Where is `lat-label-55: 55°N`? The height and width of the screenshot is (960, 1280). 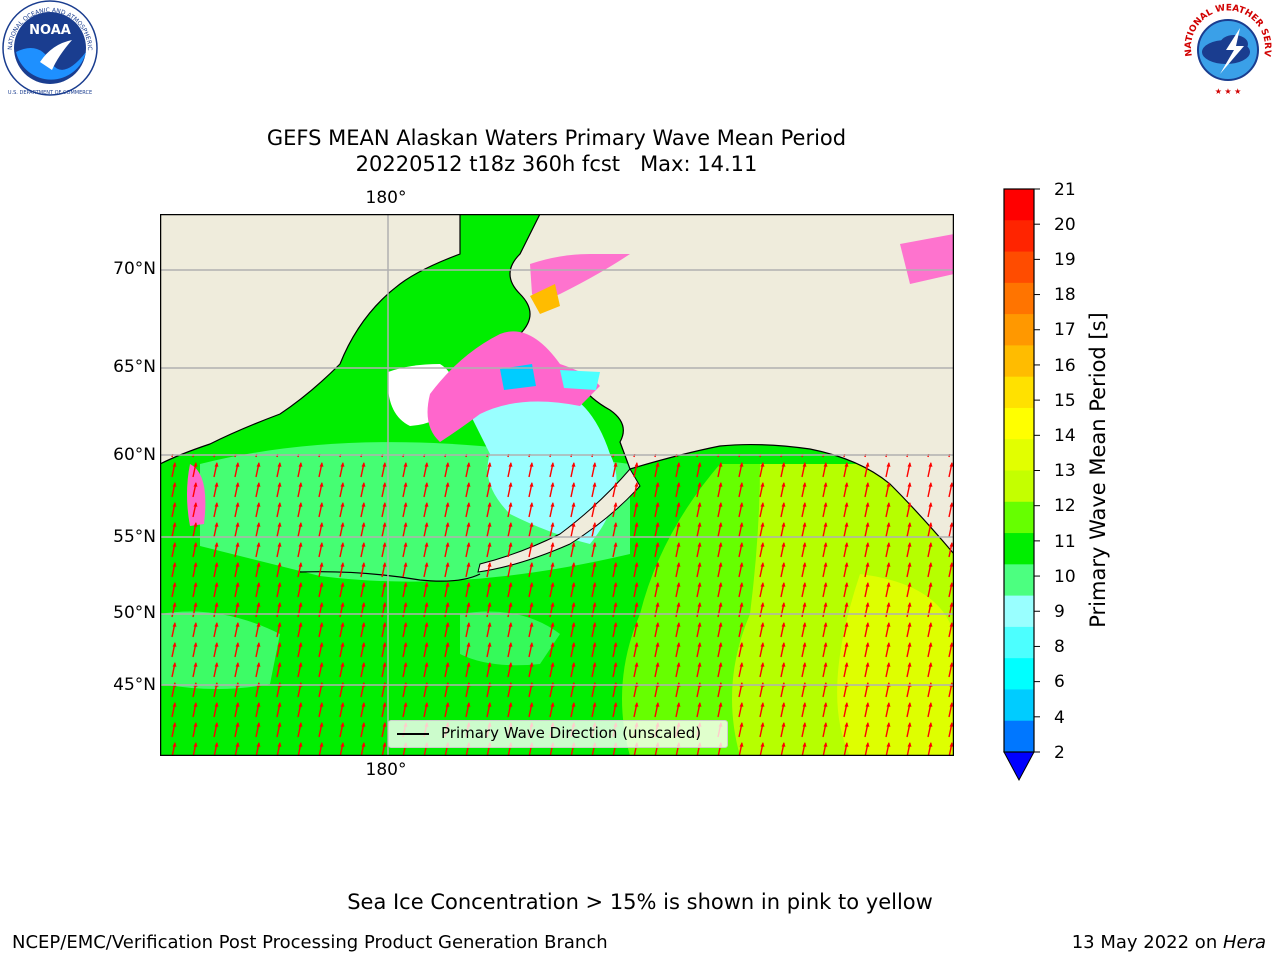 lat-label-55: 55°N is located at coordinates (134, 537).